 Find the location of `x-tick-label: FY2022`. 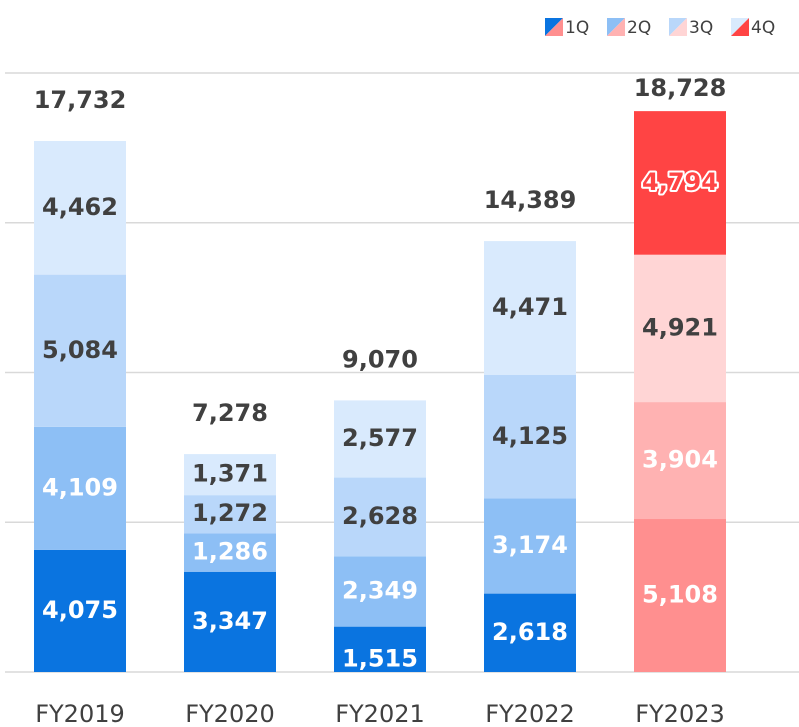

x-tick-label: FY2022 is located at coordinates (530, 713).